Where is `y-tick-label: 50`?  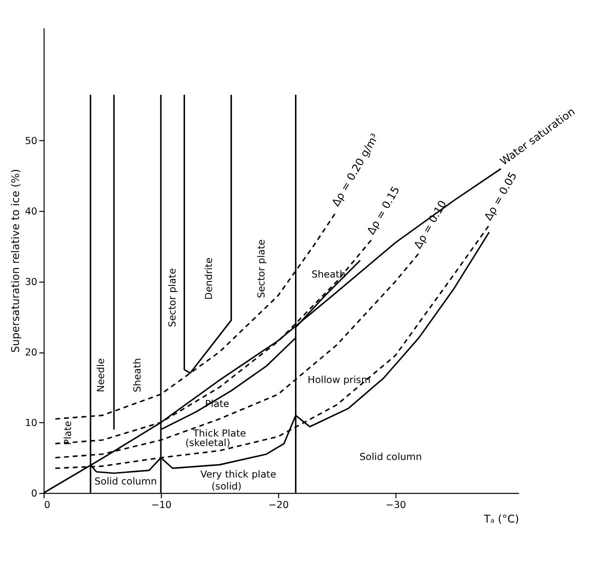 y-tick-label: 50 is located at coordinates (31, 141).